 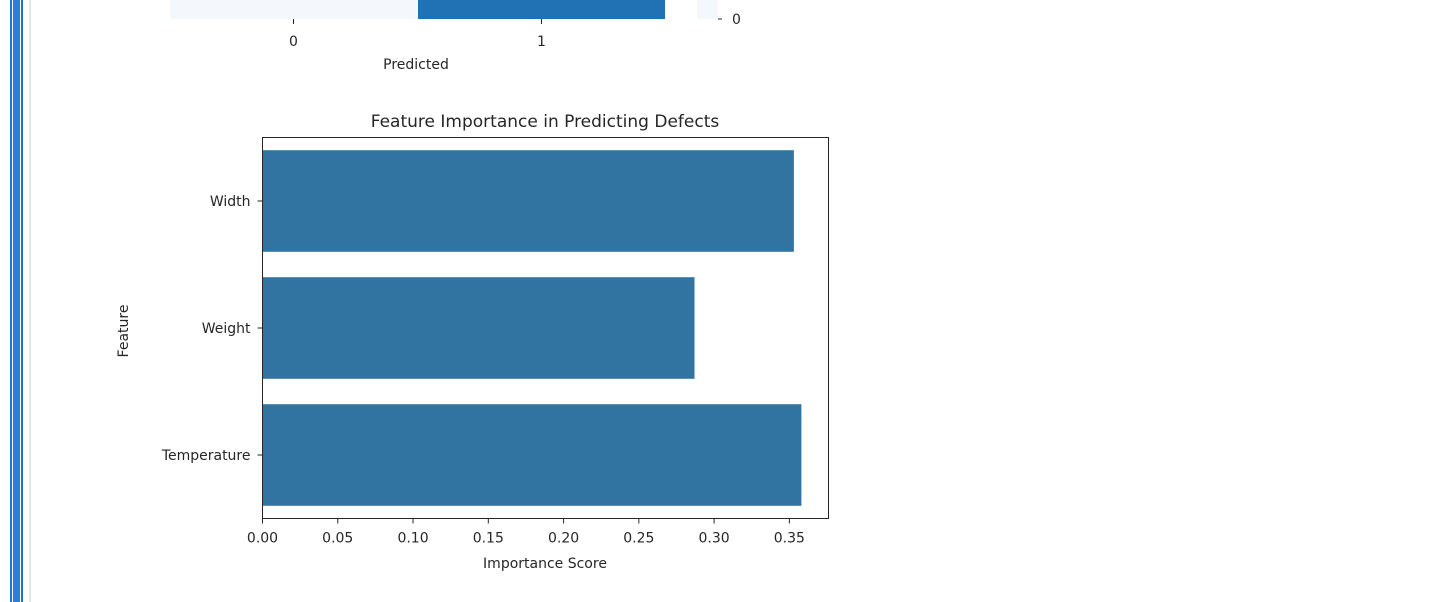 I want to click on y-tick-label-weight: Weight, so click(x=226, y=329).